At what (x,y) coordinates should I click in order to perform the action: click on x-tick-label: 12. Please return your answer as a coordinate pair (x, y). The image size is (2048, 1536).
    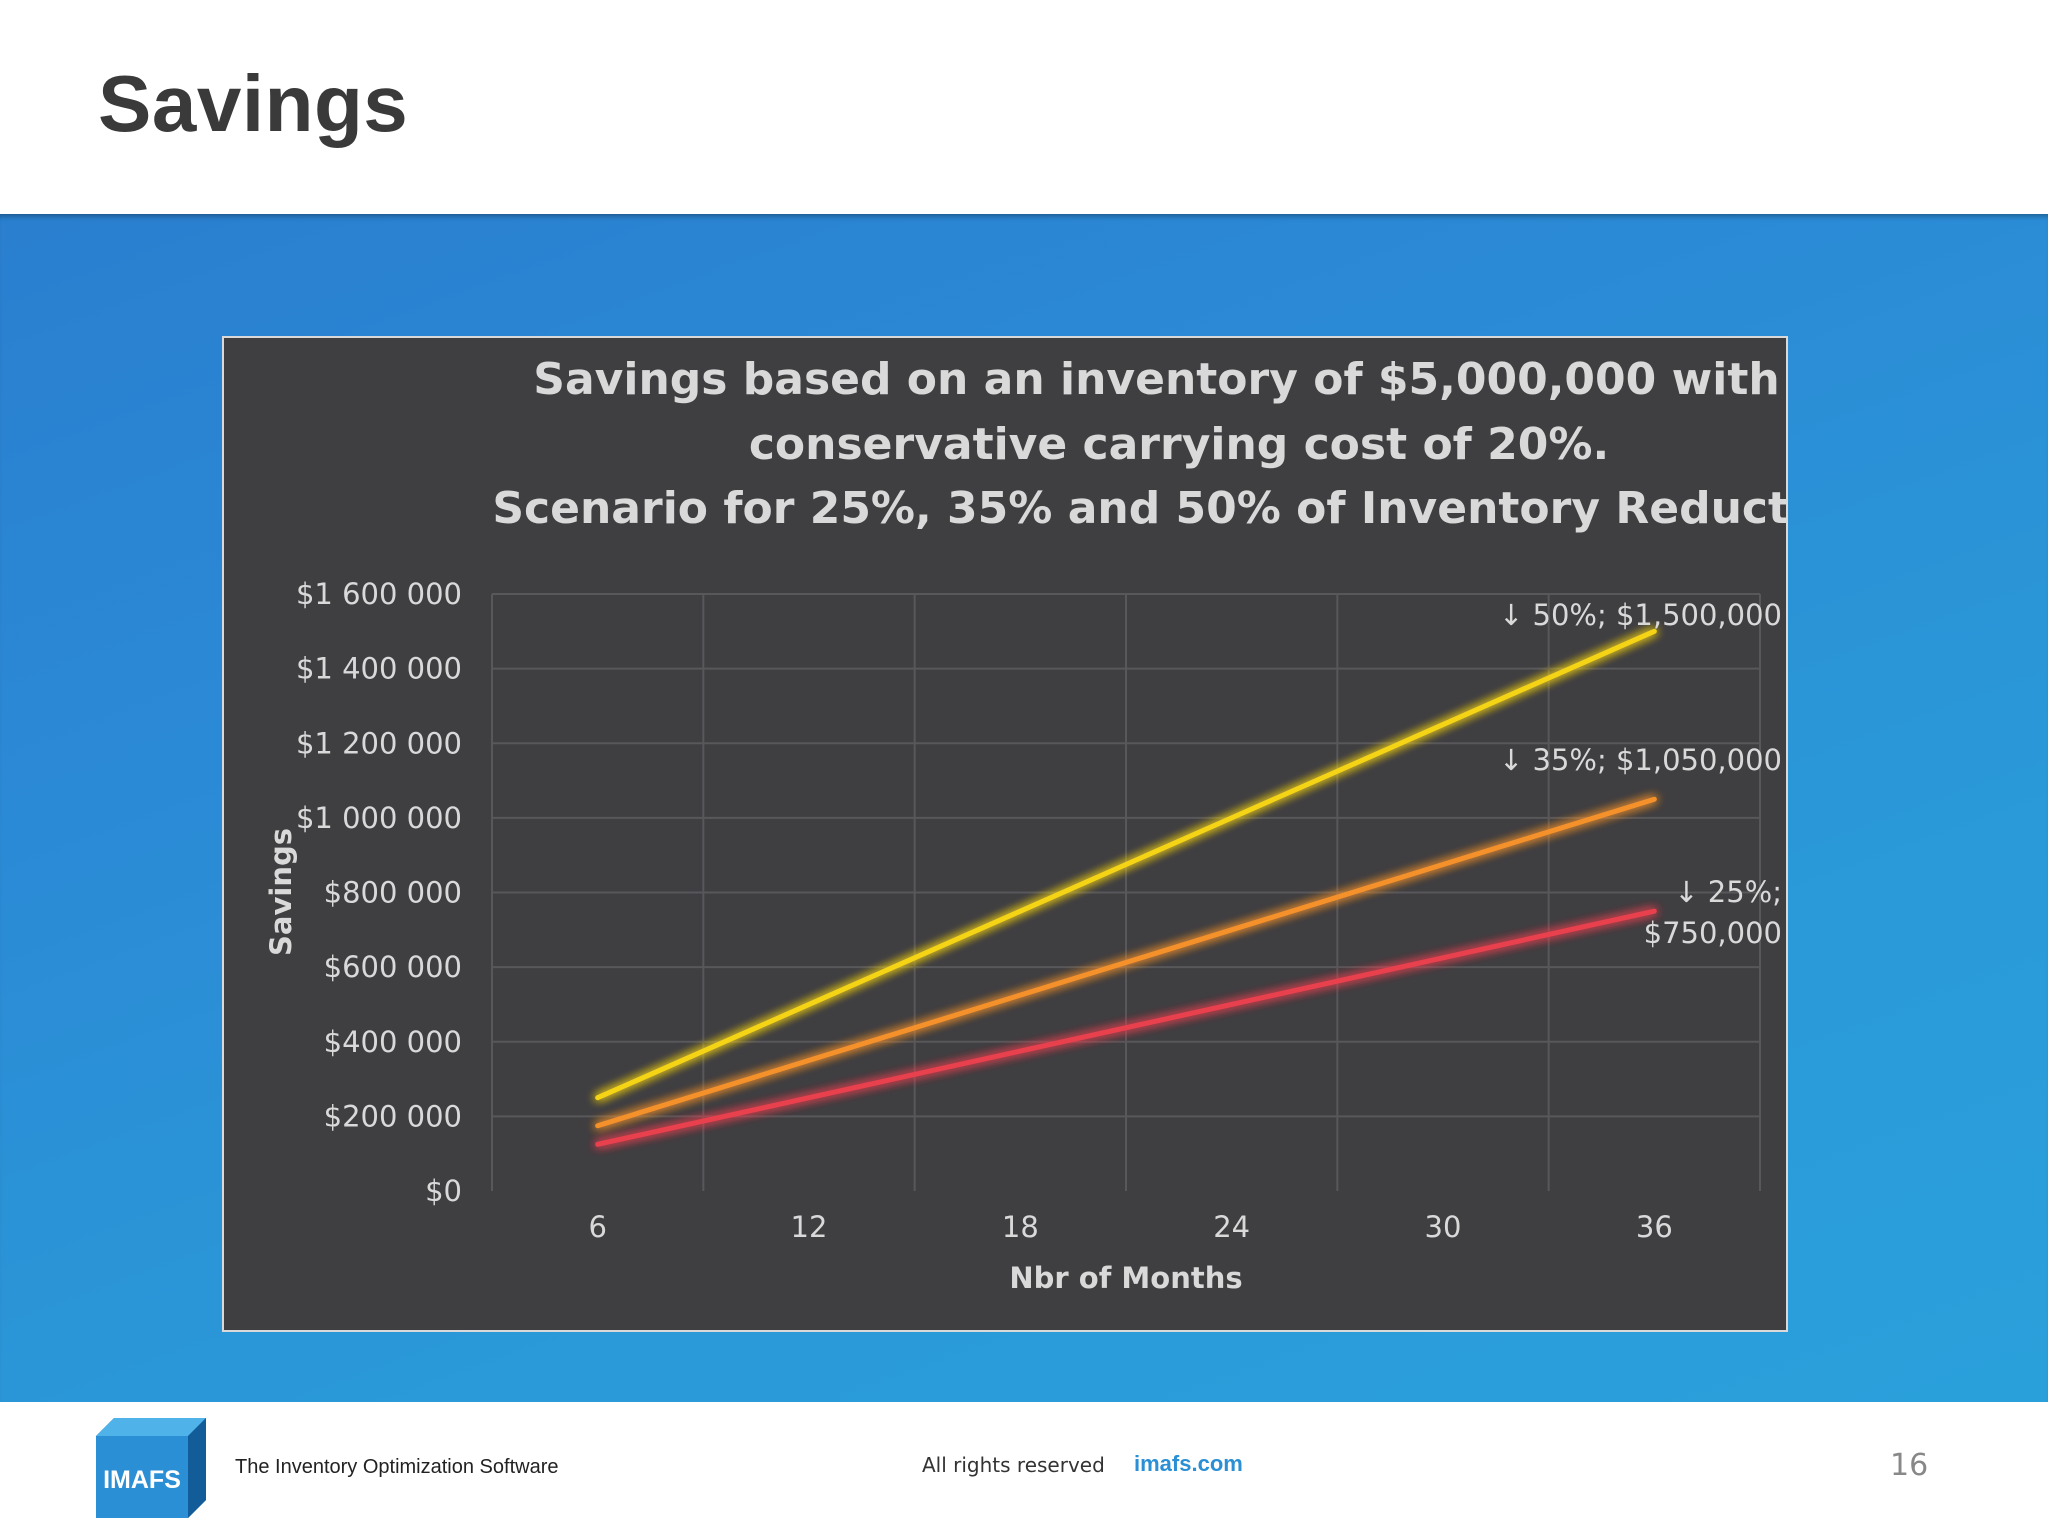
    Looking at the image, I should click on (809, 1227).